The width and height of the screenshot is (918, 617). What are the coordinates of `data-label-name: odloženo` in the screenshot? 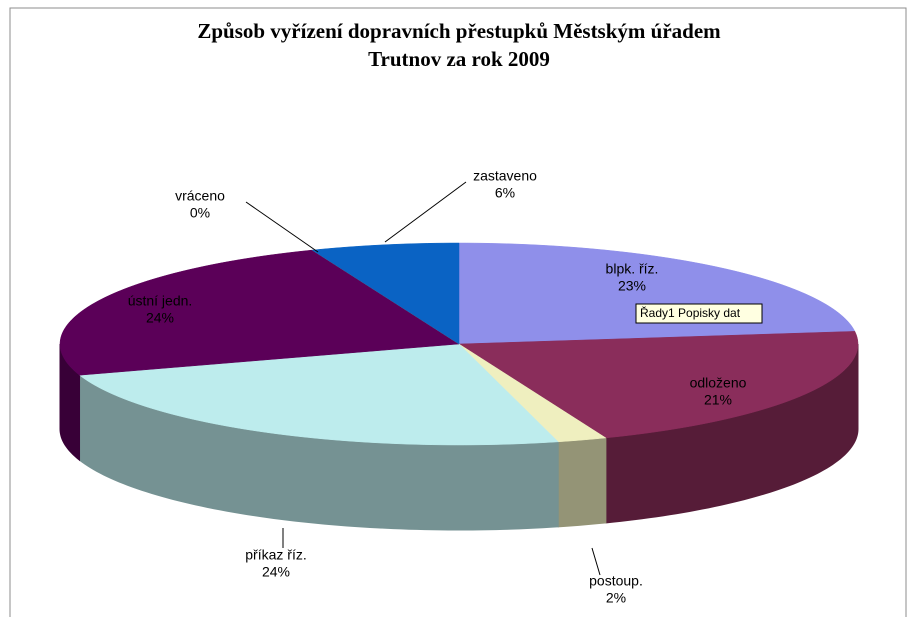 It's located at (718, 383).